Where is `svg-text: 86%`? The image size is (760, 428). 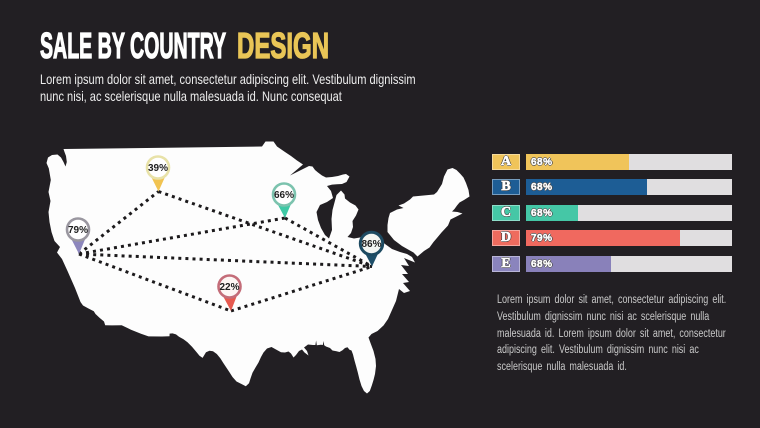
svg-text: 86% is located at coordinates (371, 244).